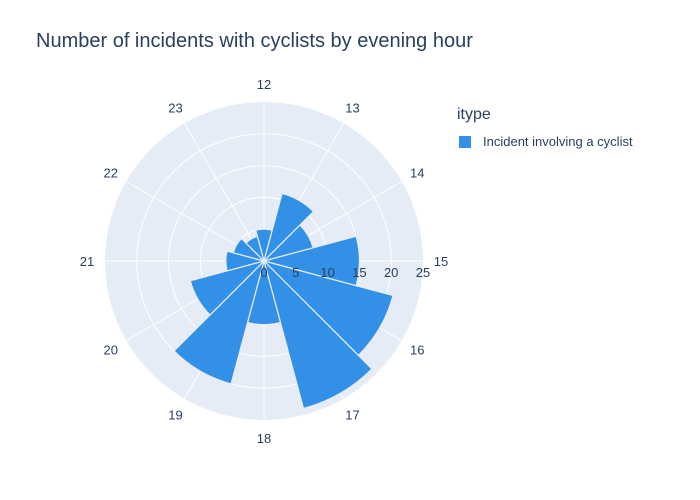  What do you see at coordinates (264, 438) in the screenshot?
I see `angular-tick-label: 18` at bounding box center [264, 438].